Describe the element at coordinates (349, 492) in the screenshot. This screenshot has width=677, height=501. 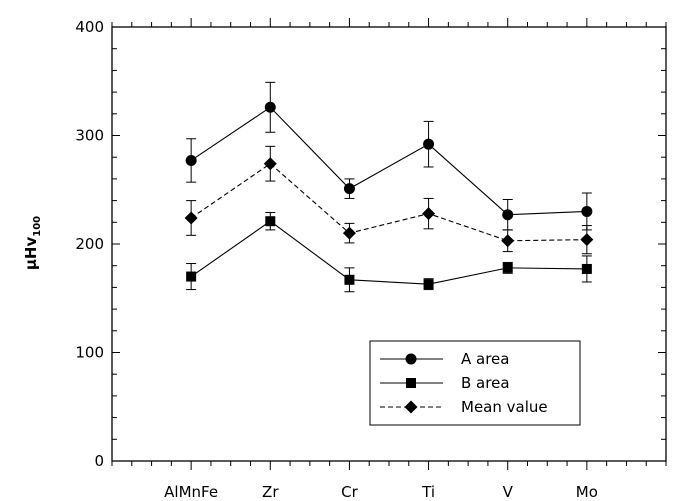
I see `x-tick-label: Cr` at that location.